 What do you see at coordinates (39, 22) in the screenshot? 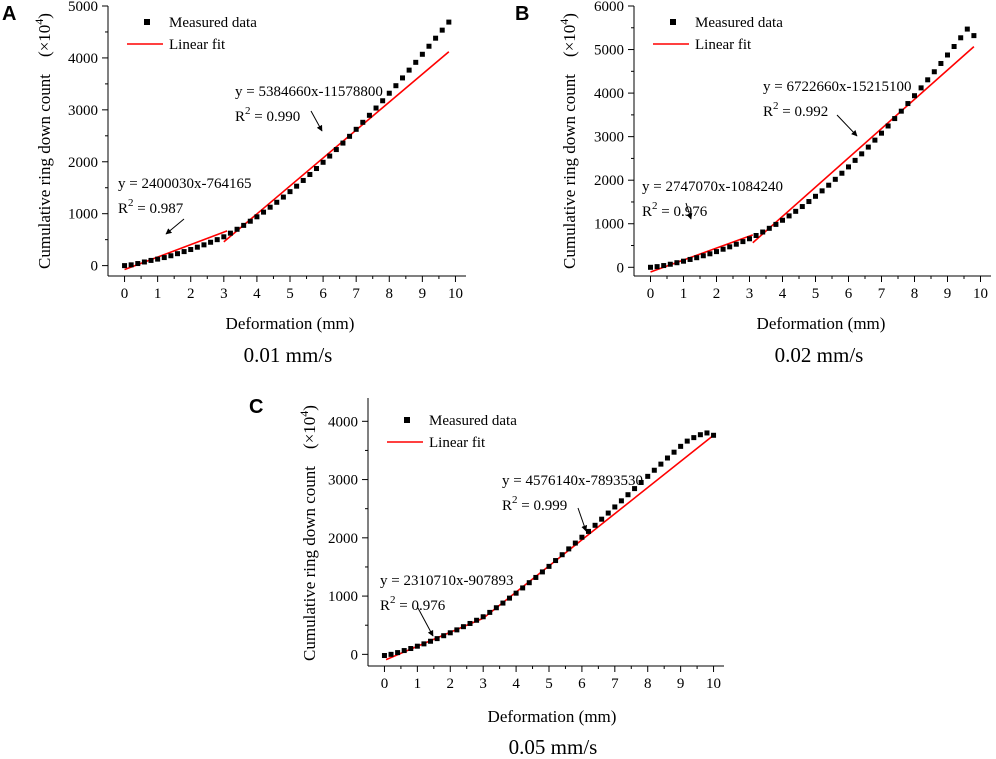
I see `y-axis-title-exponent: 4` at bounding box center [39, 22].